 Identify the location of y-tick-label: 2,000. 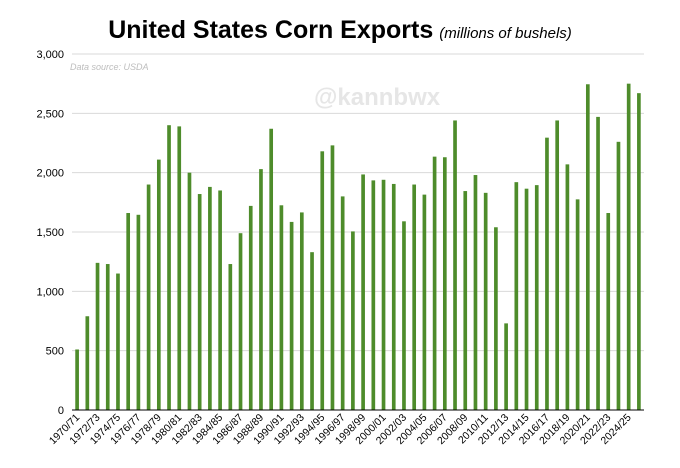
(50, 174).